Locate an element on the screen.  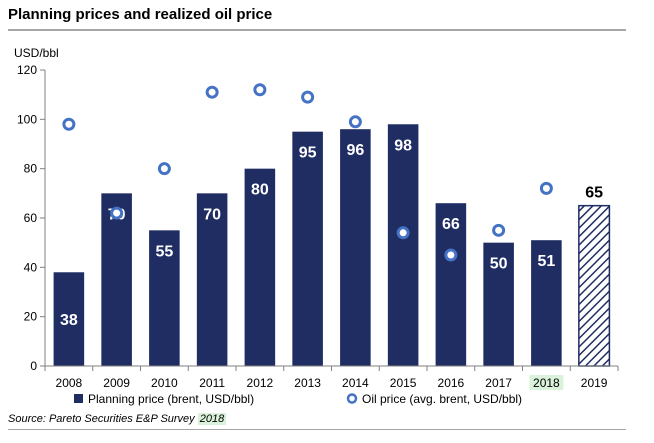
legend-dot-swatch is located at coordinates (352, 398).